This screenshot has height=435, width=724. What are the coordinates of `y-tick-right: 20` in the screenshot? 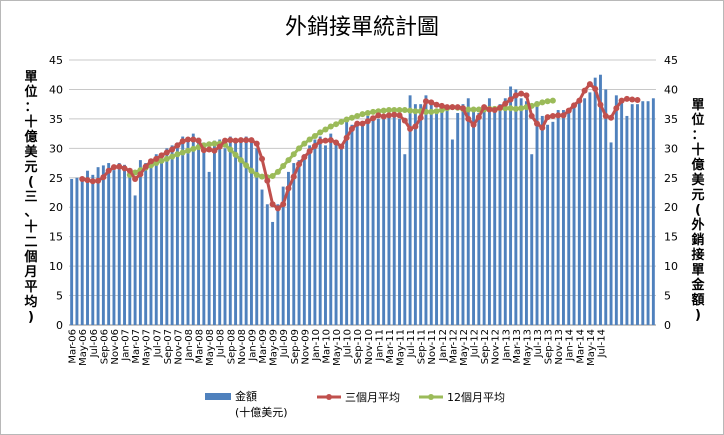 It's located at (671, 207).